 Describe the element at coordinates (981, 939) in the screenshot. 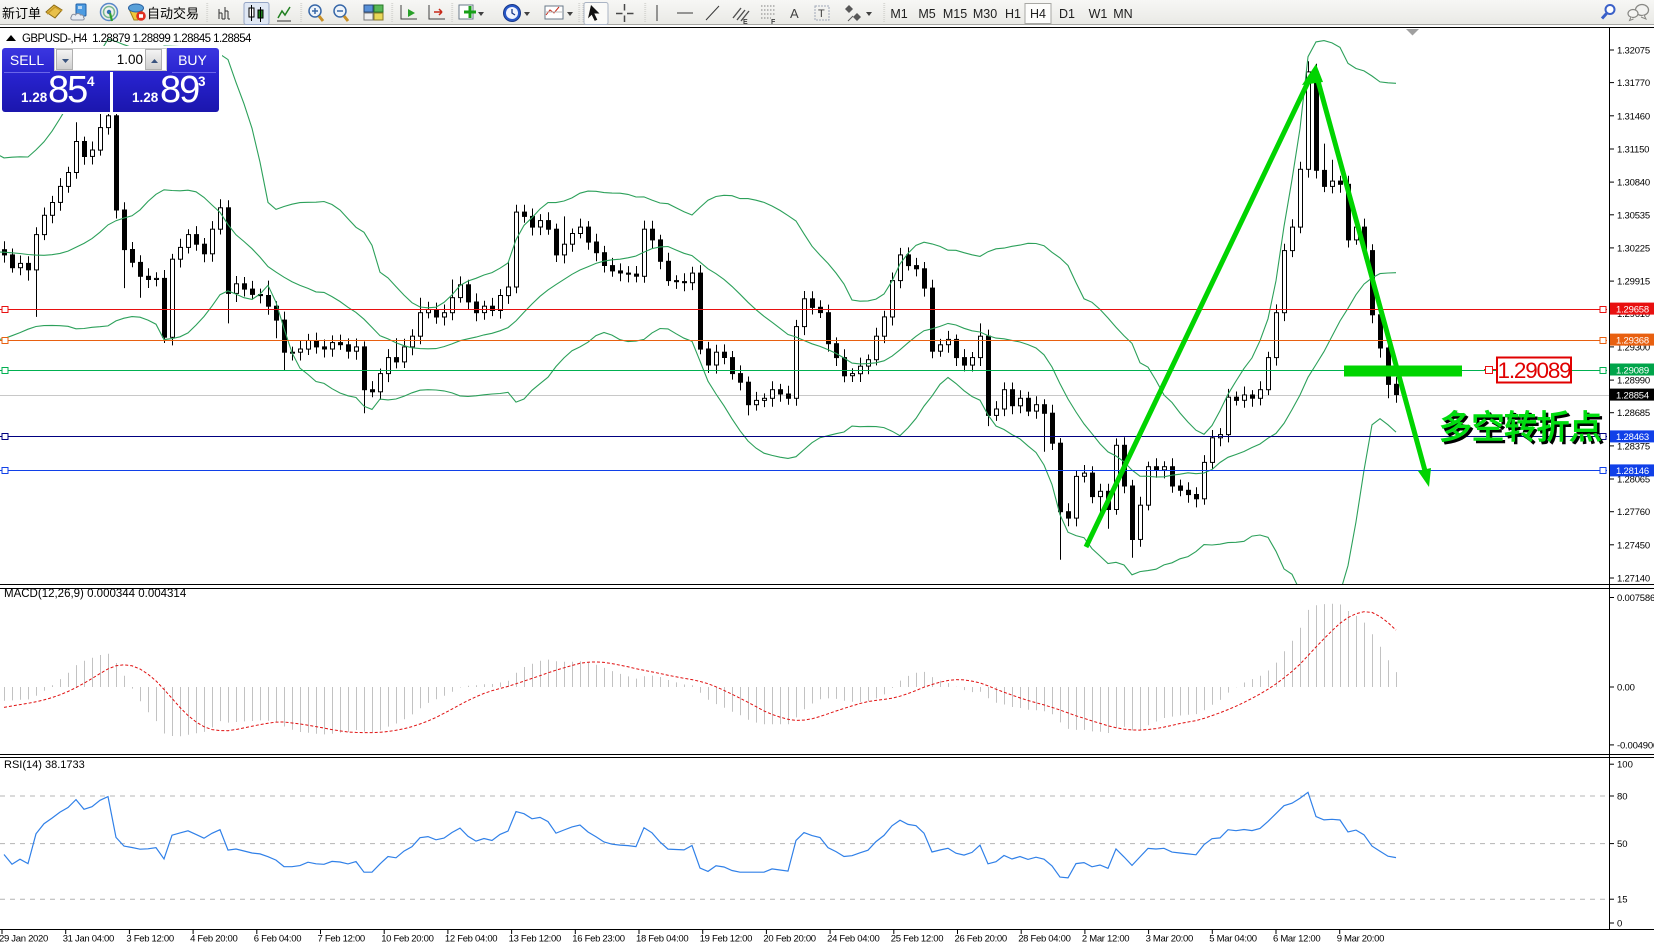

I see `svg-text: 26 Feb 20:00` at that location.